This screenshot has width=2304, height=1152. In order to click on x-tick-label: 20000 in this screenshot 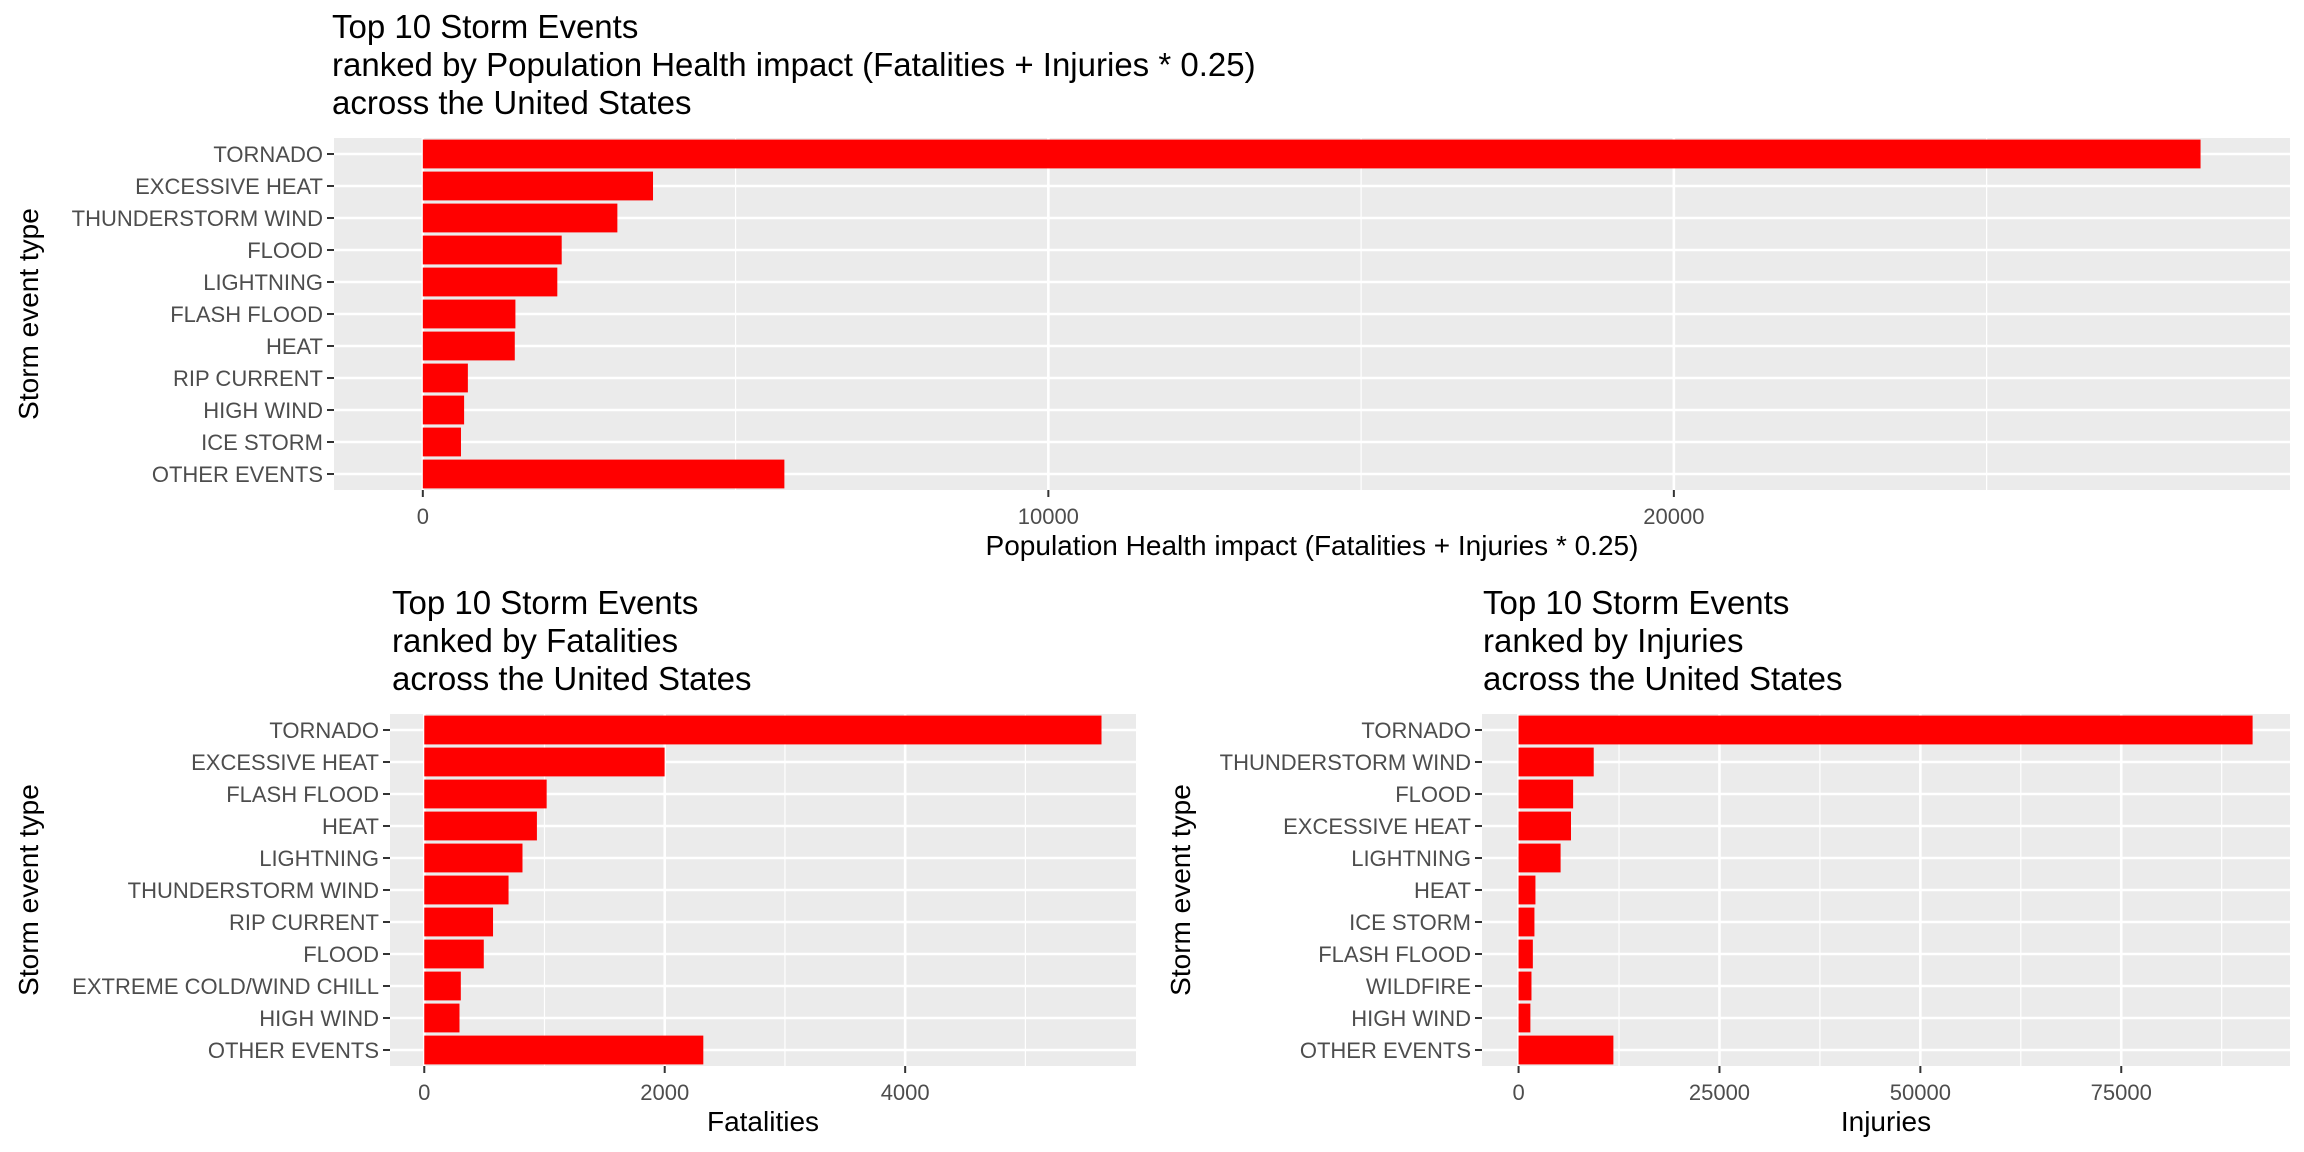, I will do `click(1673, 516)`.